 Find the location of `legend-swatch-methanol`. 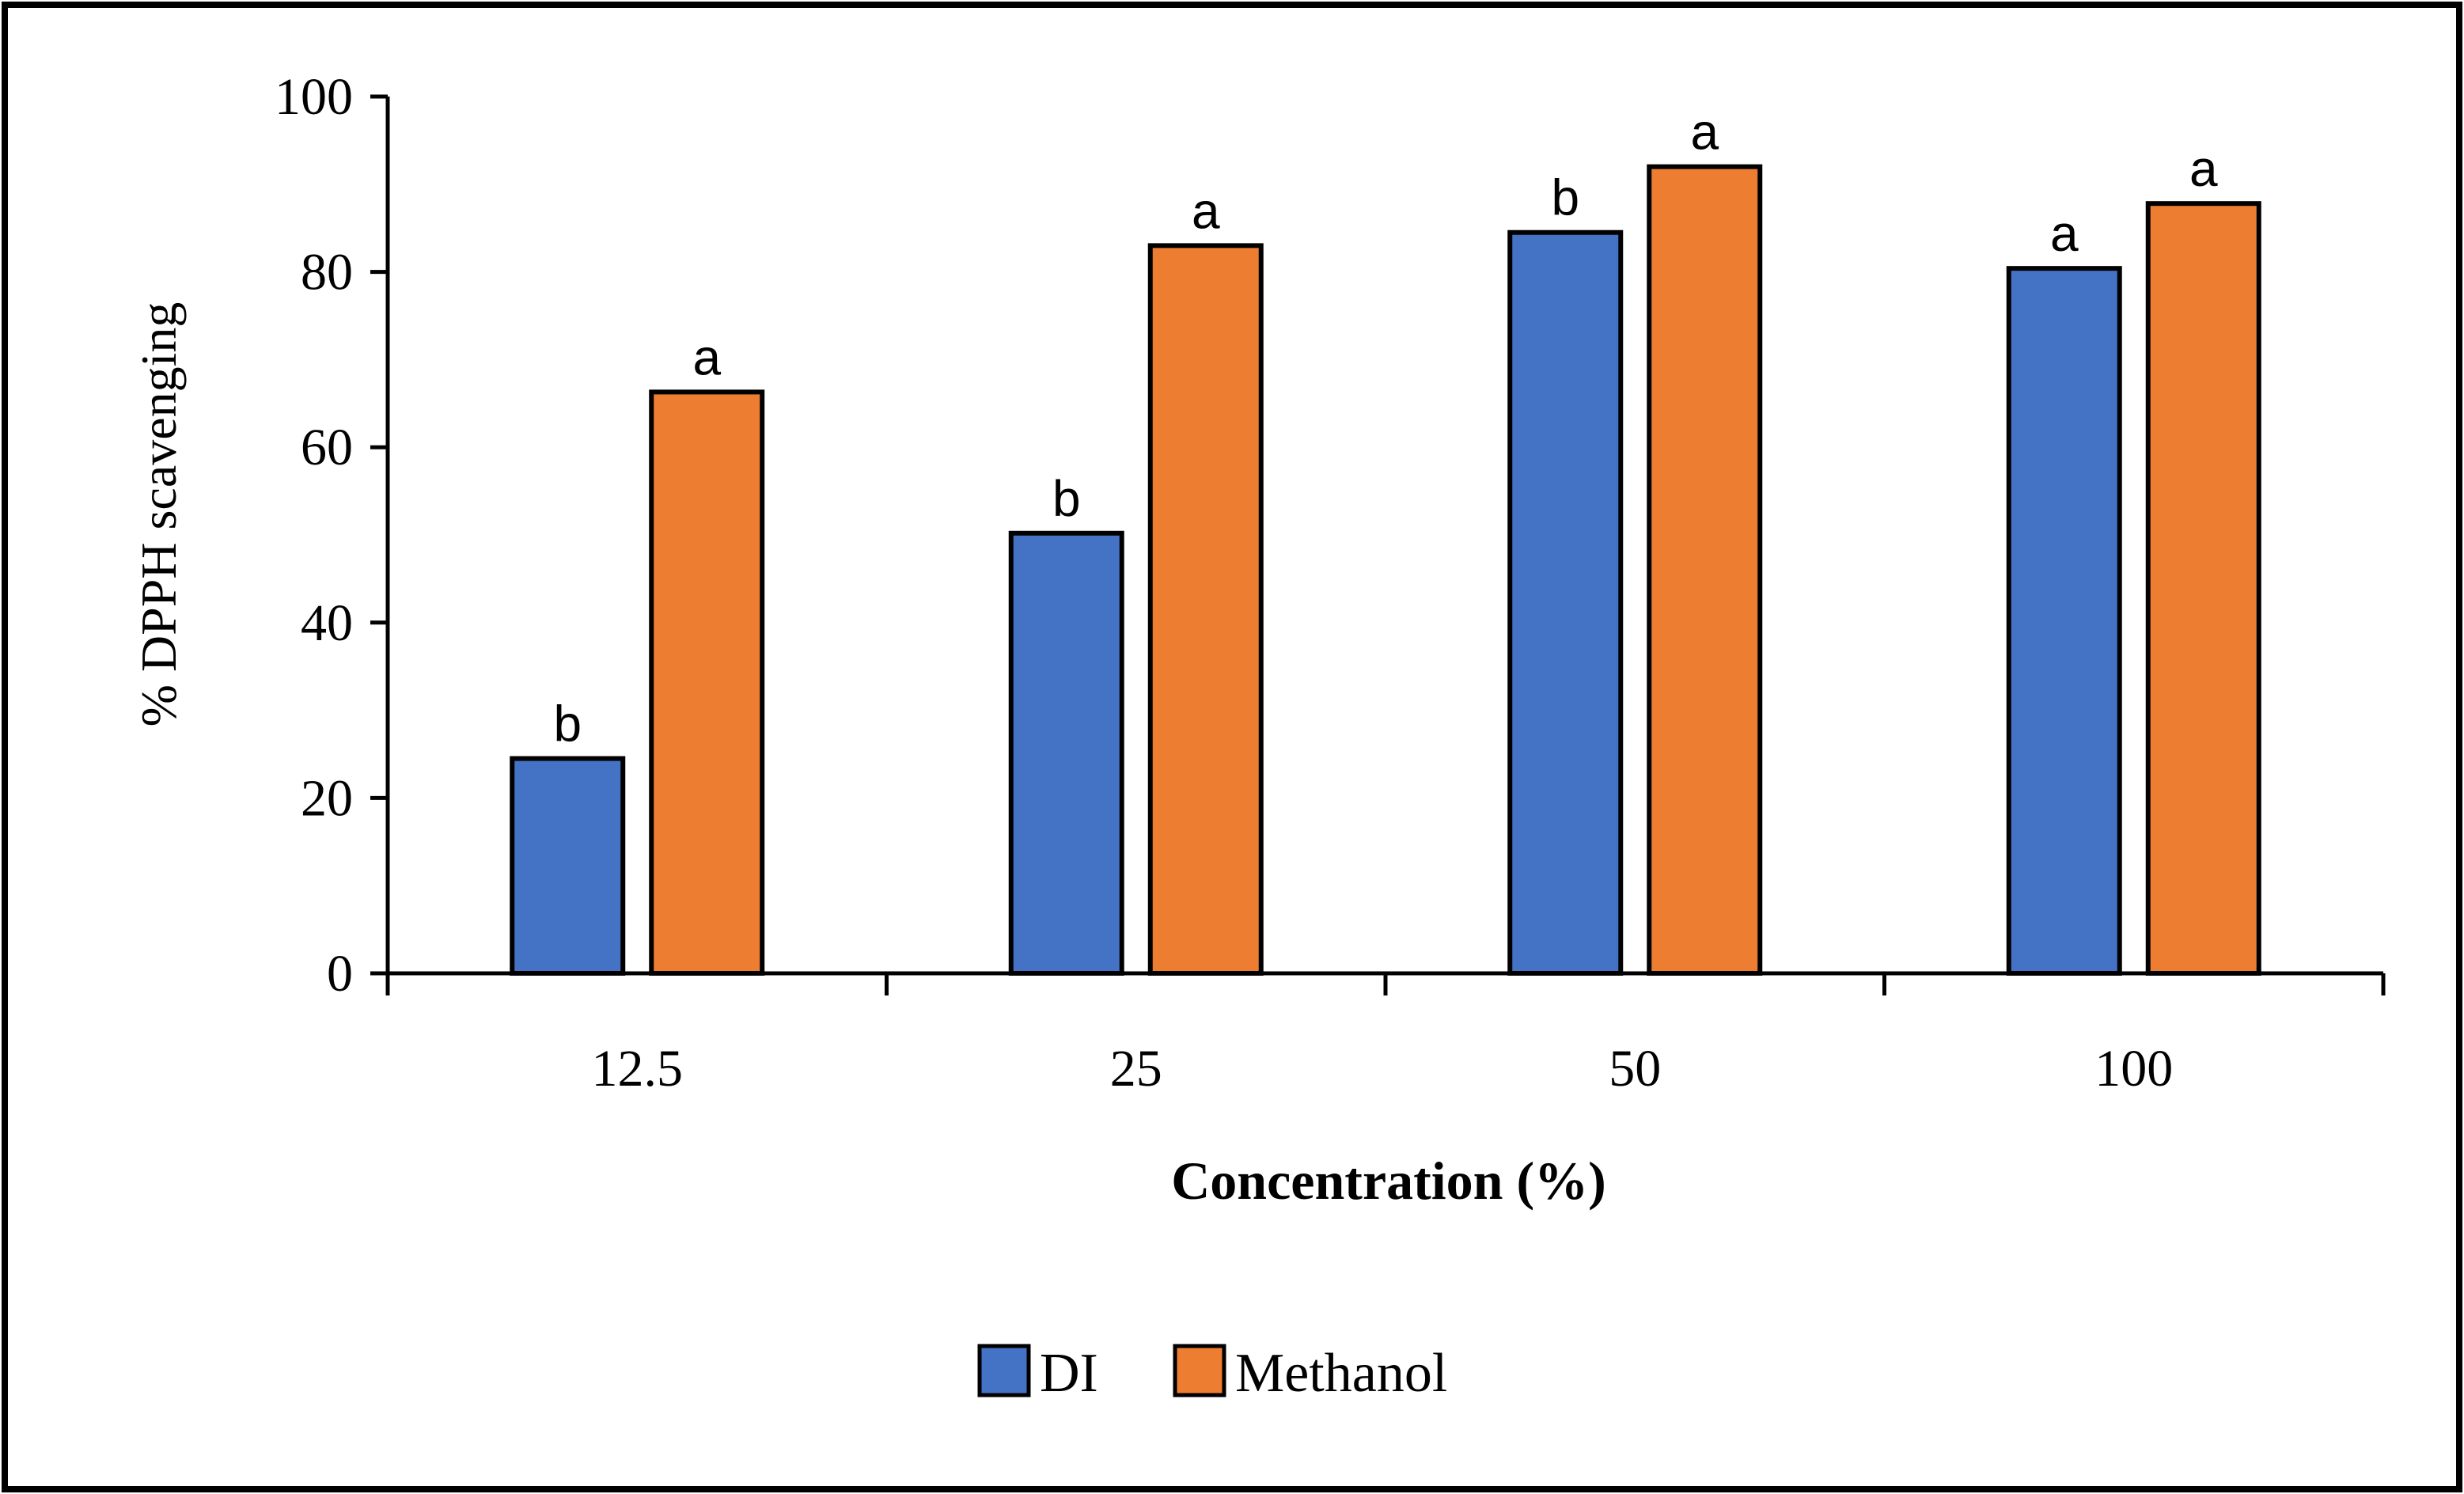

legend-swatch-methanol is located at coordinates (1199, 1370).